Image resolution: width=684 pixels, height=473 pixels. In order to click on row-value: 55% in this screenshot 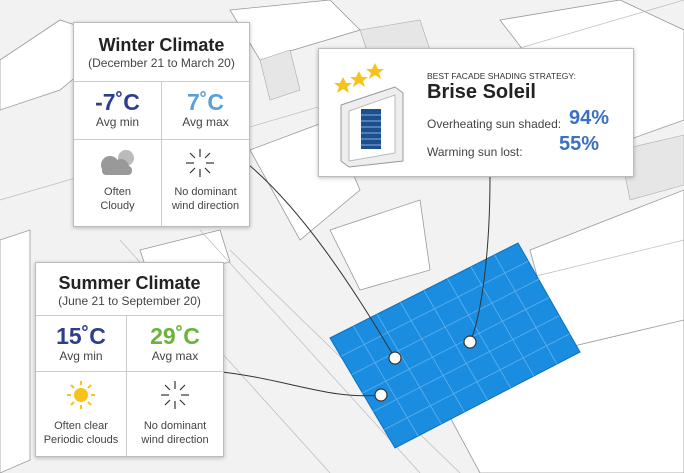, I will do `click(579, 144)`.